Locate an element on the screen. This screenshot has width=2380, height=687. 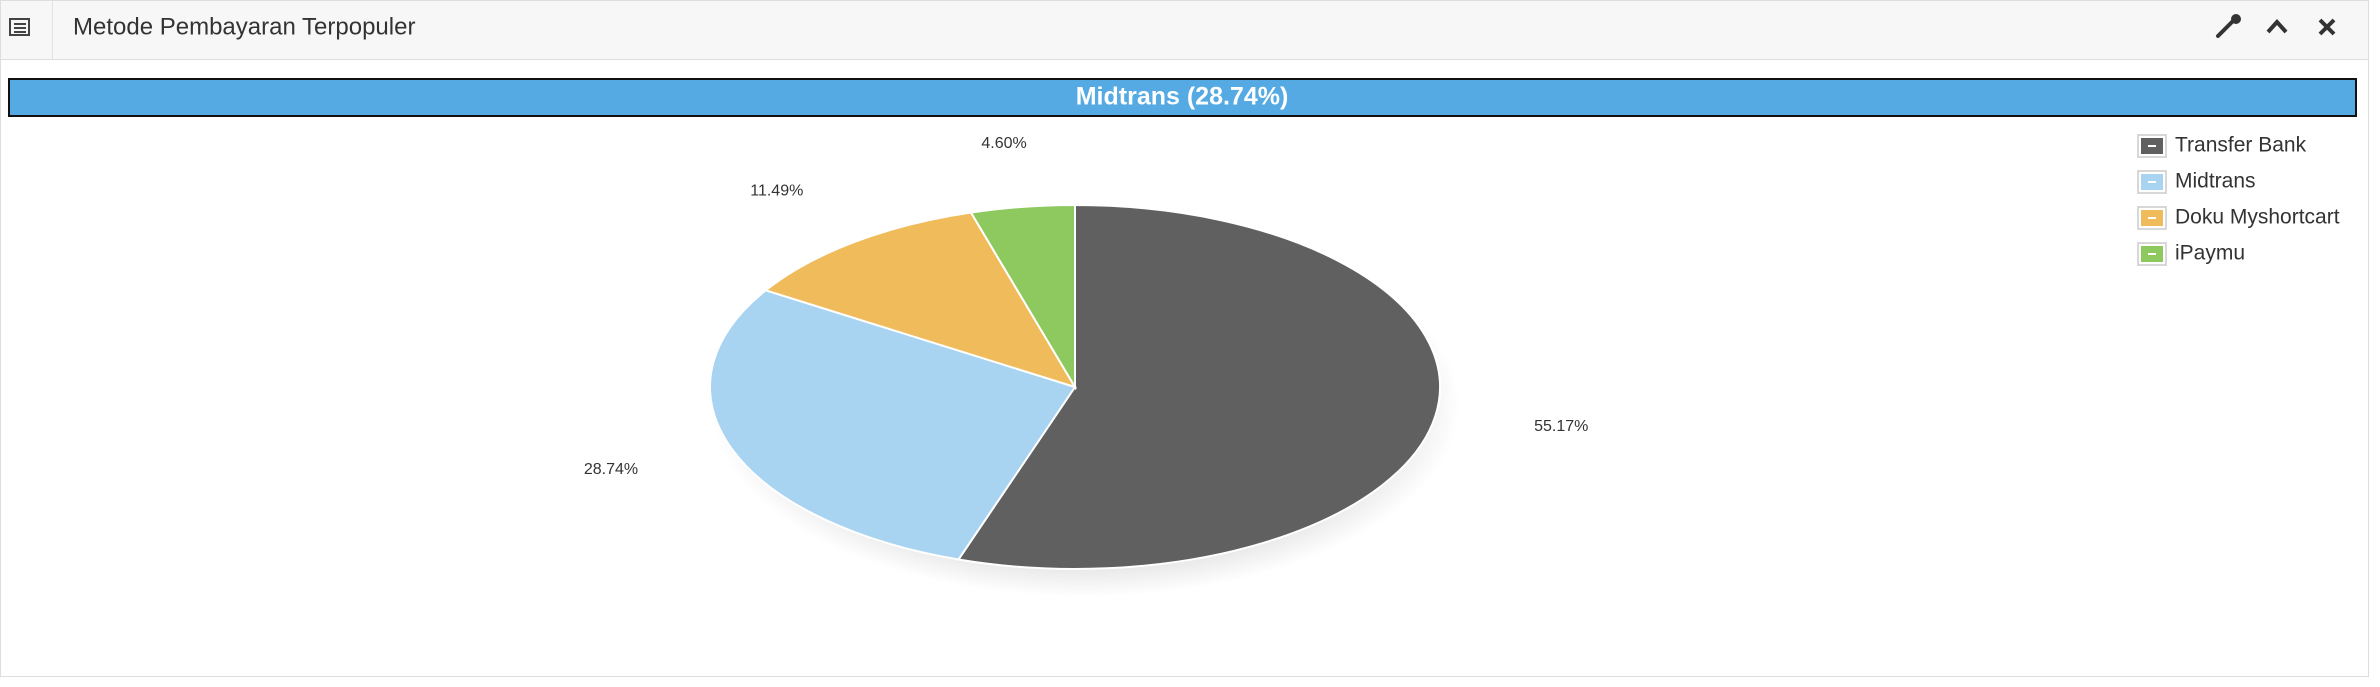
settings-button is located at coordinates (2228, 26).